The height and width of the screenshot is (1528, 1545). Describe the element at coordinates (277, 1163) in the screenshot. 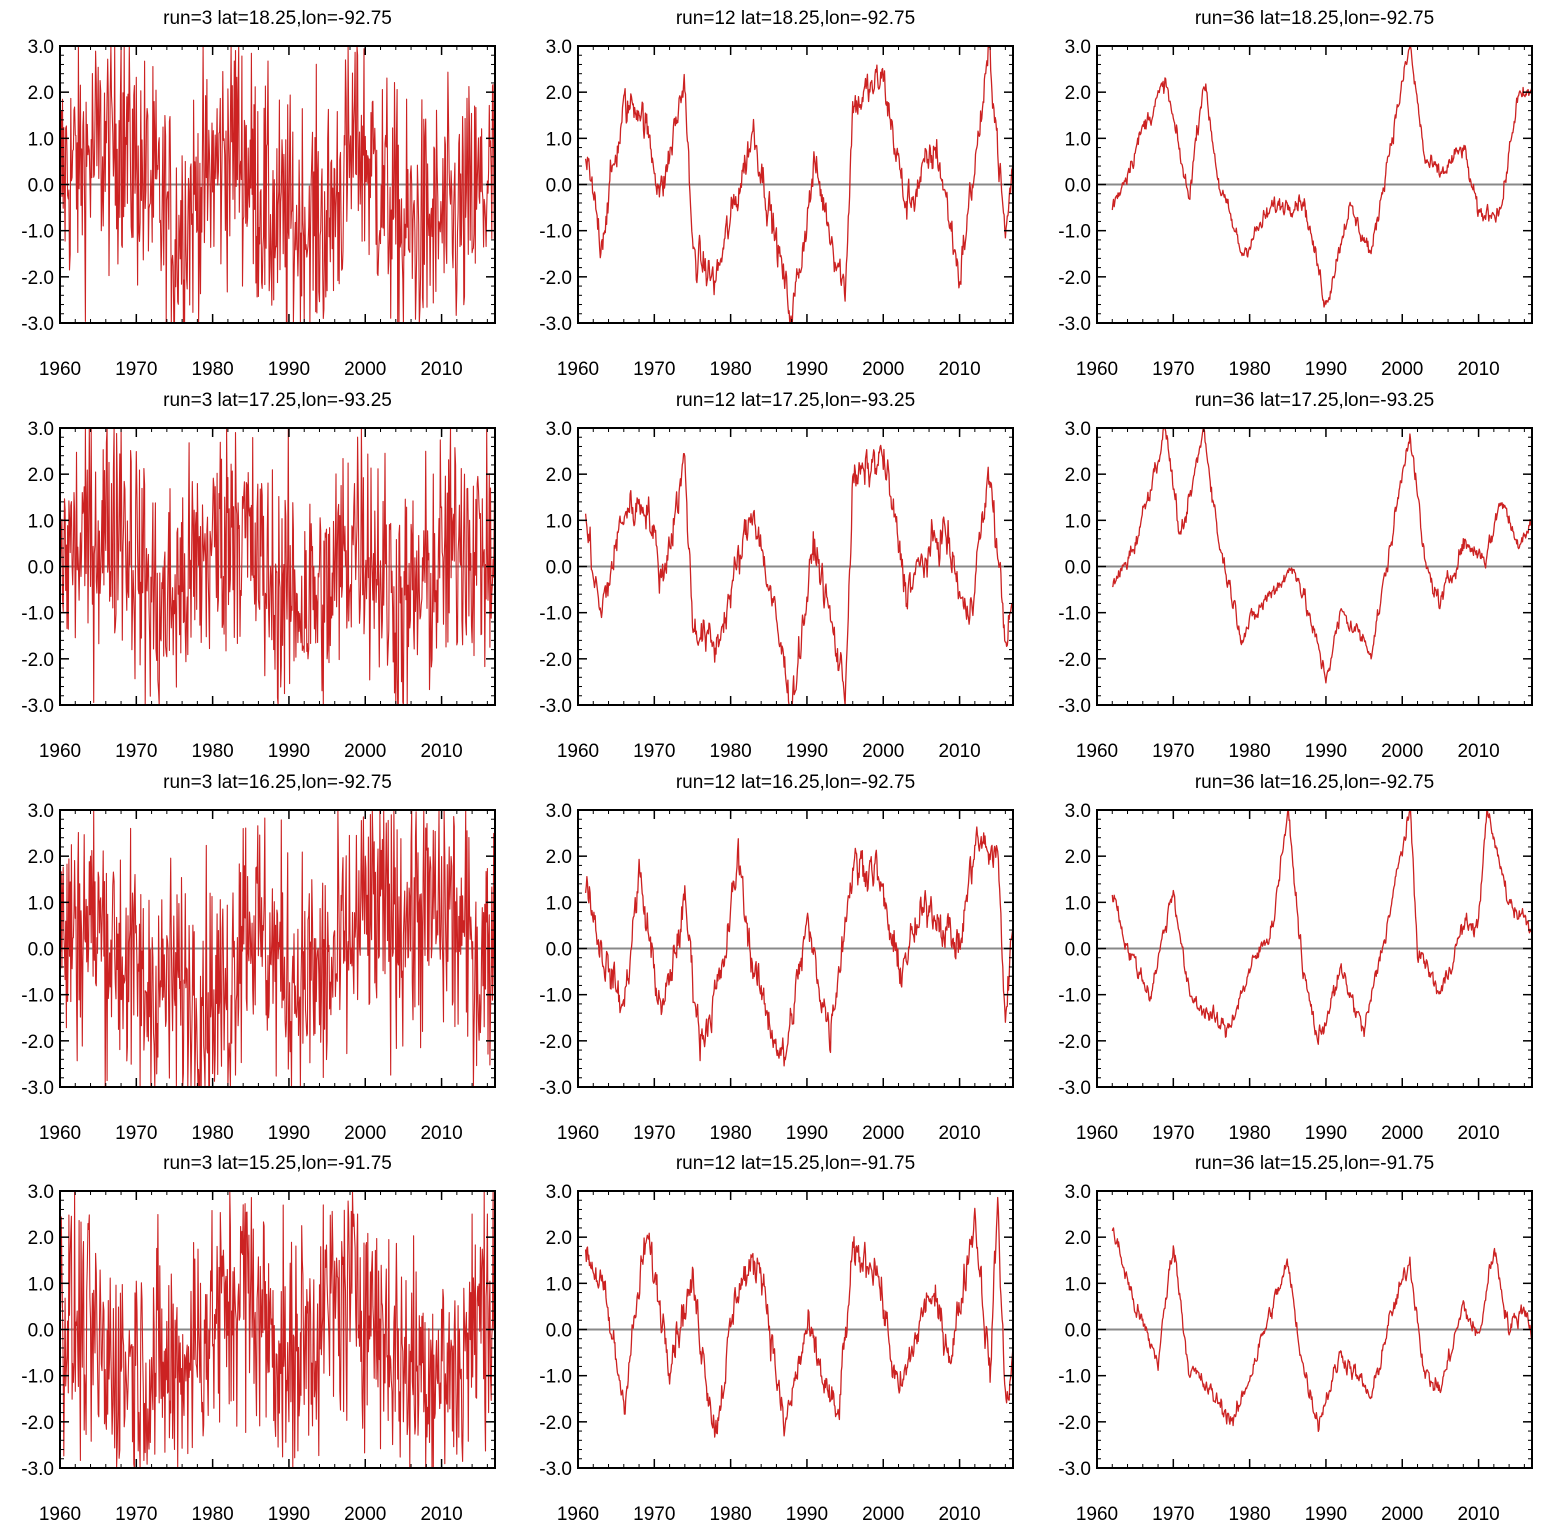

I see `panel-title: run=3 lat=15.25,lon=-91.75` at that location.